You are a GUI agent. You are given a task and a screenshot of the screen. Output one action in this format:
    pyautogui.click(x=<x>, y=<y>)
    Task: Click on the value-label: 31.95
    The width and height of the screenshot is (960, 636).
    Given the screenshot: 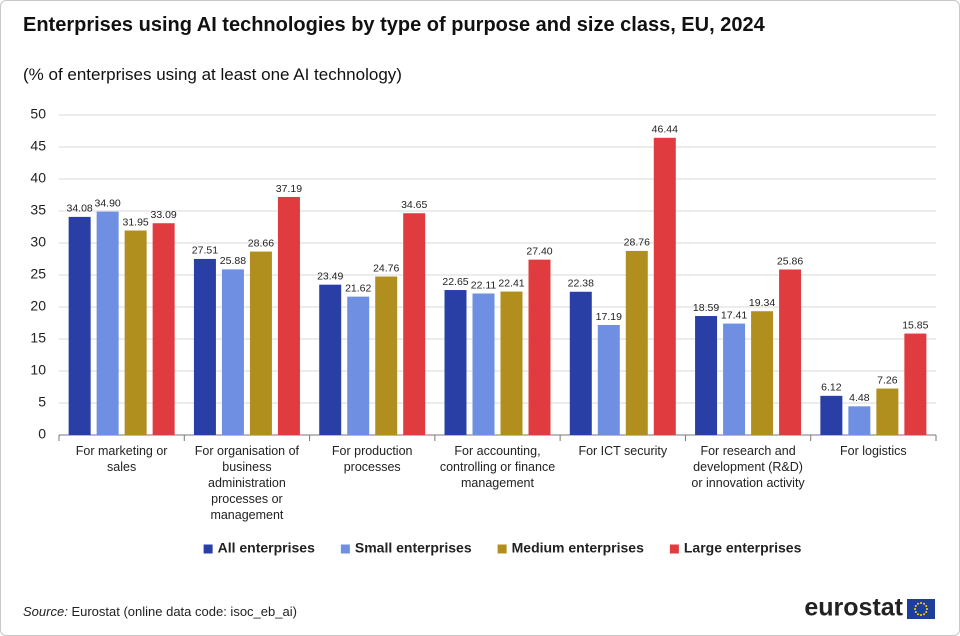 What is the action you would take?
    pyautogui.click(x=136, y=222)
    